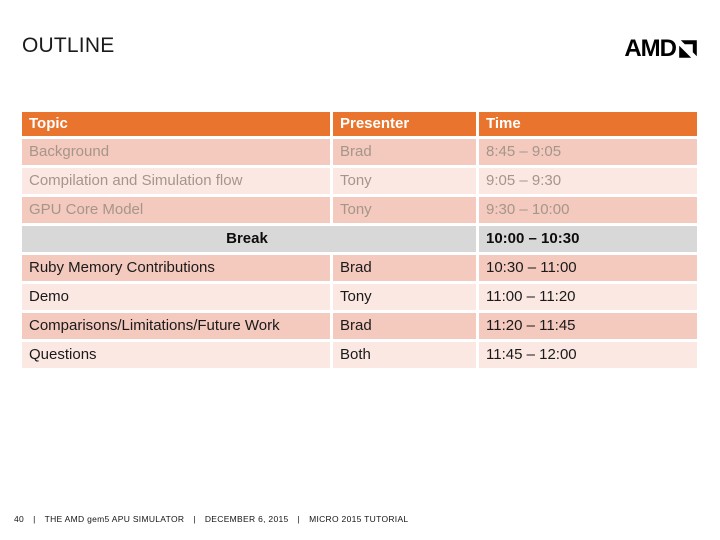 This screenshot has height=540, width=720. Describe the element at coordinates (176, 355) in the screenshot. I see `topic-cell: Questions` at that location.